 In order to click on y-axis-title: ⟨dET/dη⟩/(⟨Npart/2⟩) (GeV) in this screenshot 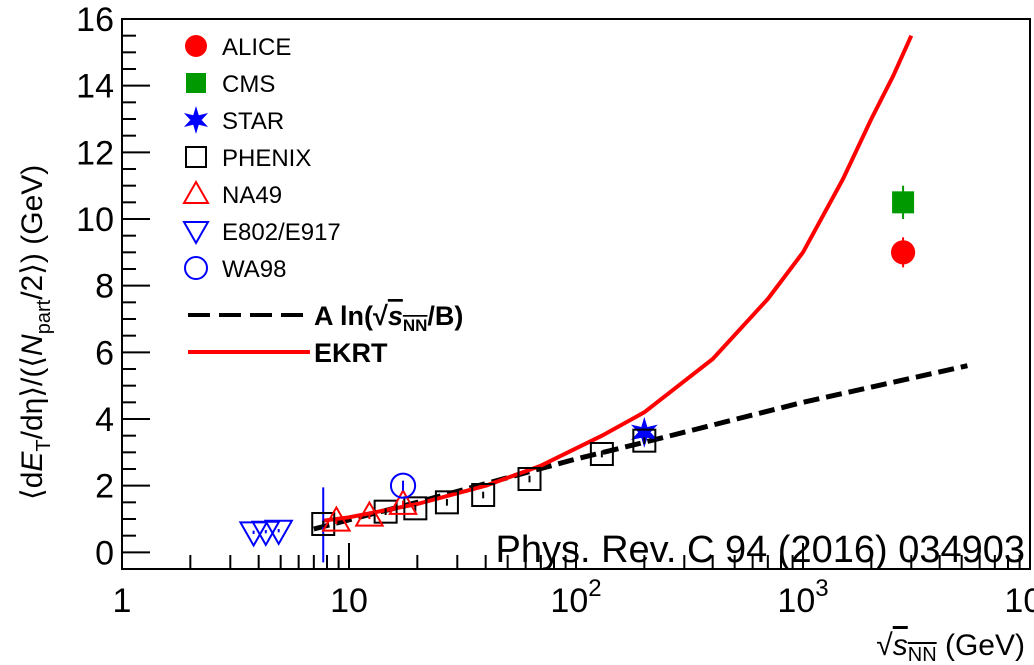, I will do `click(35, 332)`.